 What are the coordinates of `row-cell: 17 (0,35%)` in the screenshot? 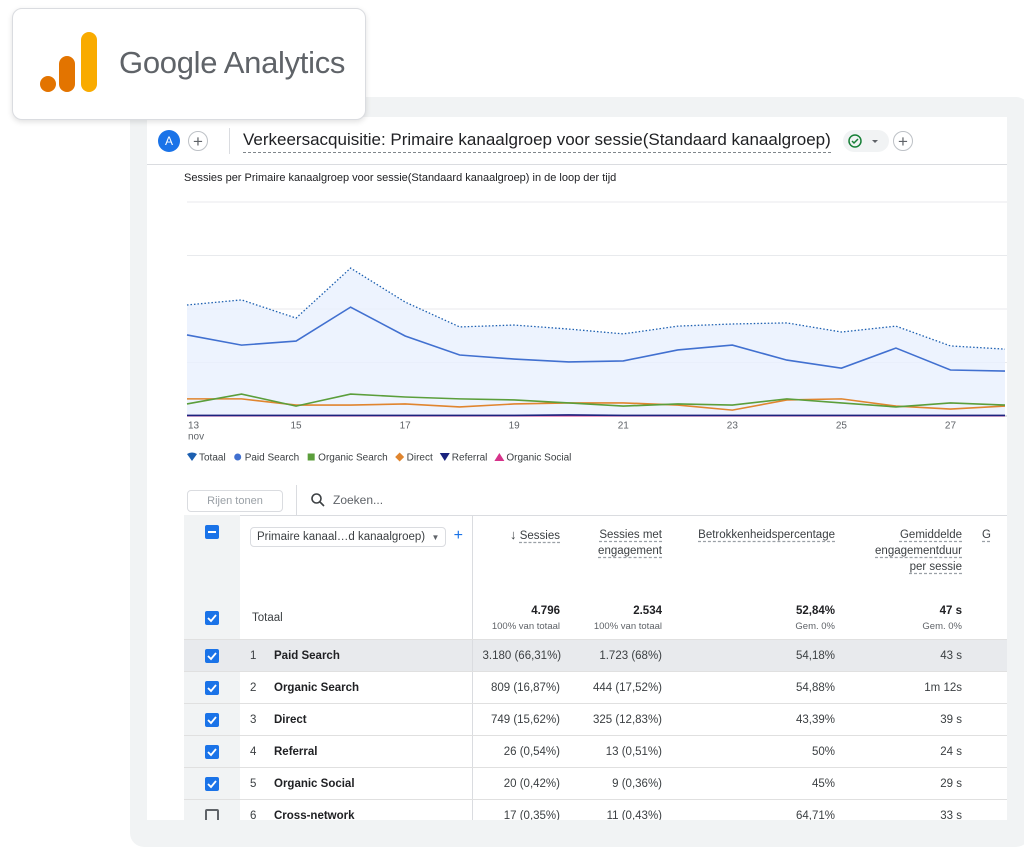 It's located at (521, 809).